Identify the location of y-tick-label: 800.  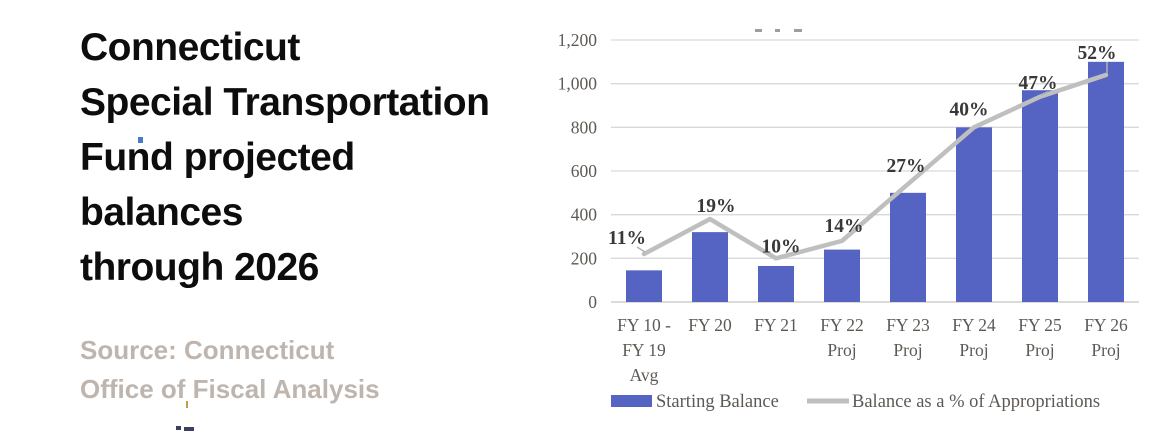
(584, 127).